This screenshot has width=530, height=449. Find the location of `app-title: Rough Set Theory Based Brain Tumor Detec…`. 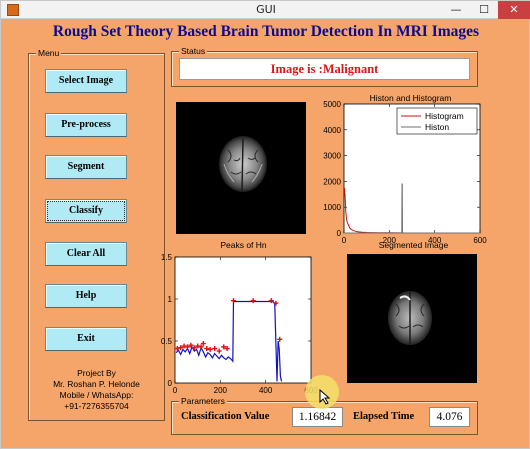

app-title: Rough Set Theory Based Brain Tumor Detec… is located at coordinates (266, 31).